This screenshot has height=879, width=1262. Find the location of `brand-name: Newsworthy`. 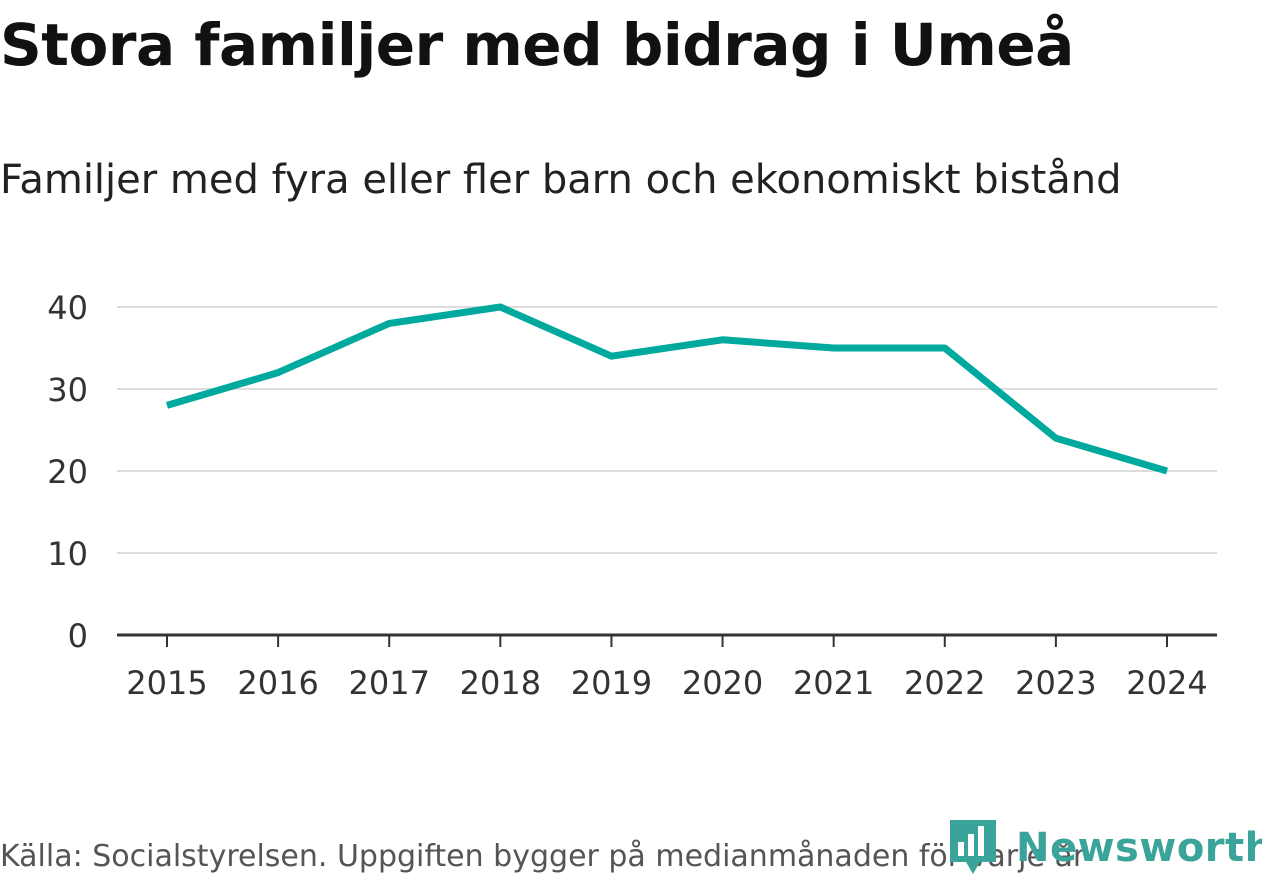

brand-name: Newsworthy is located at coordinates (1139, 848).